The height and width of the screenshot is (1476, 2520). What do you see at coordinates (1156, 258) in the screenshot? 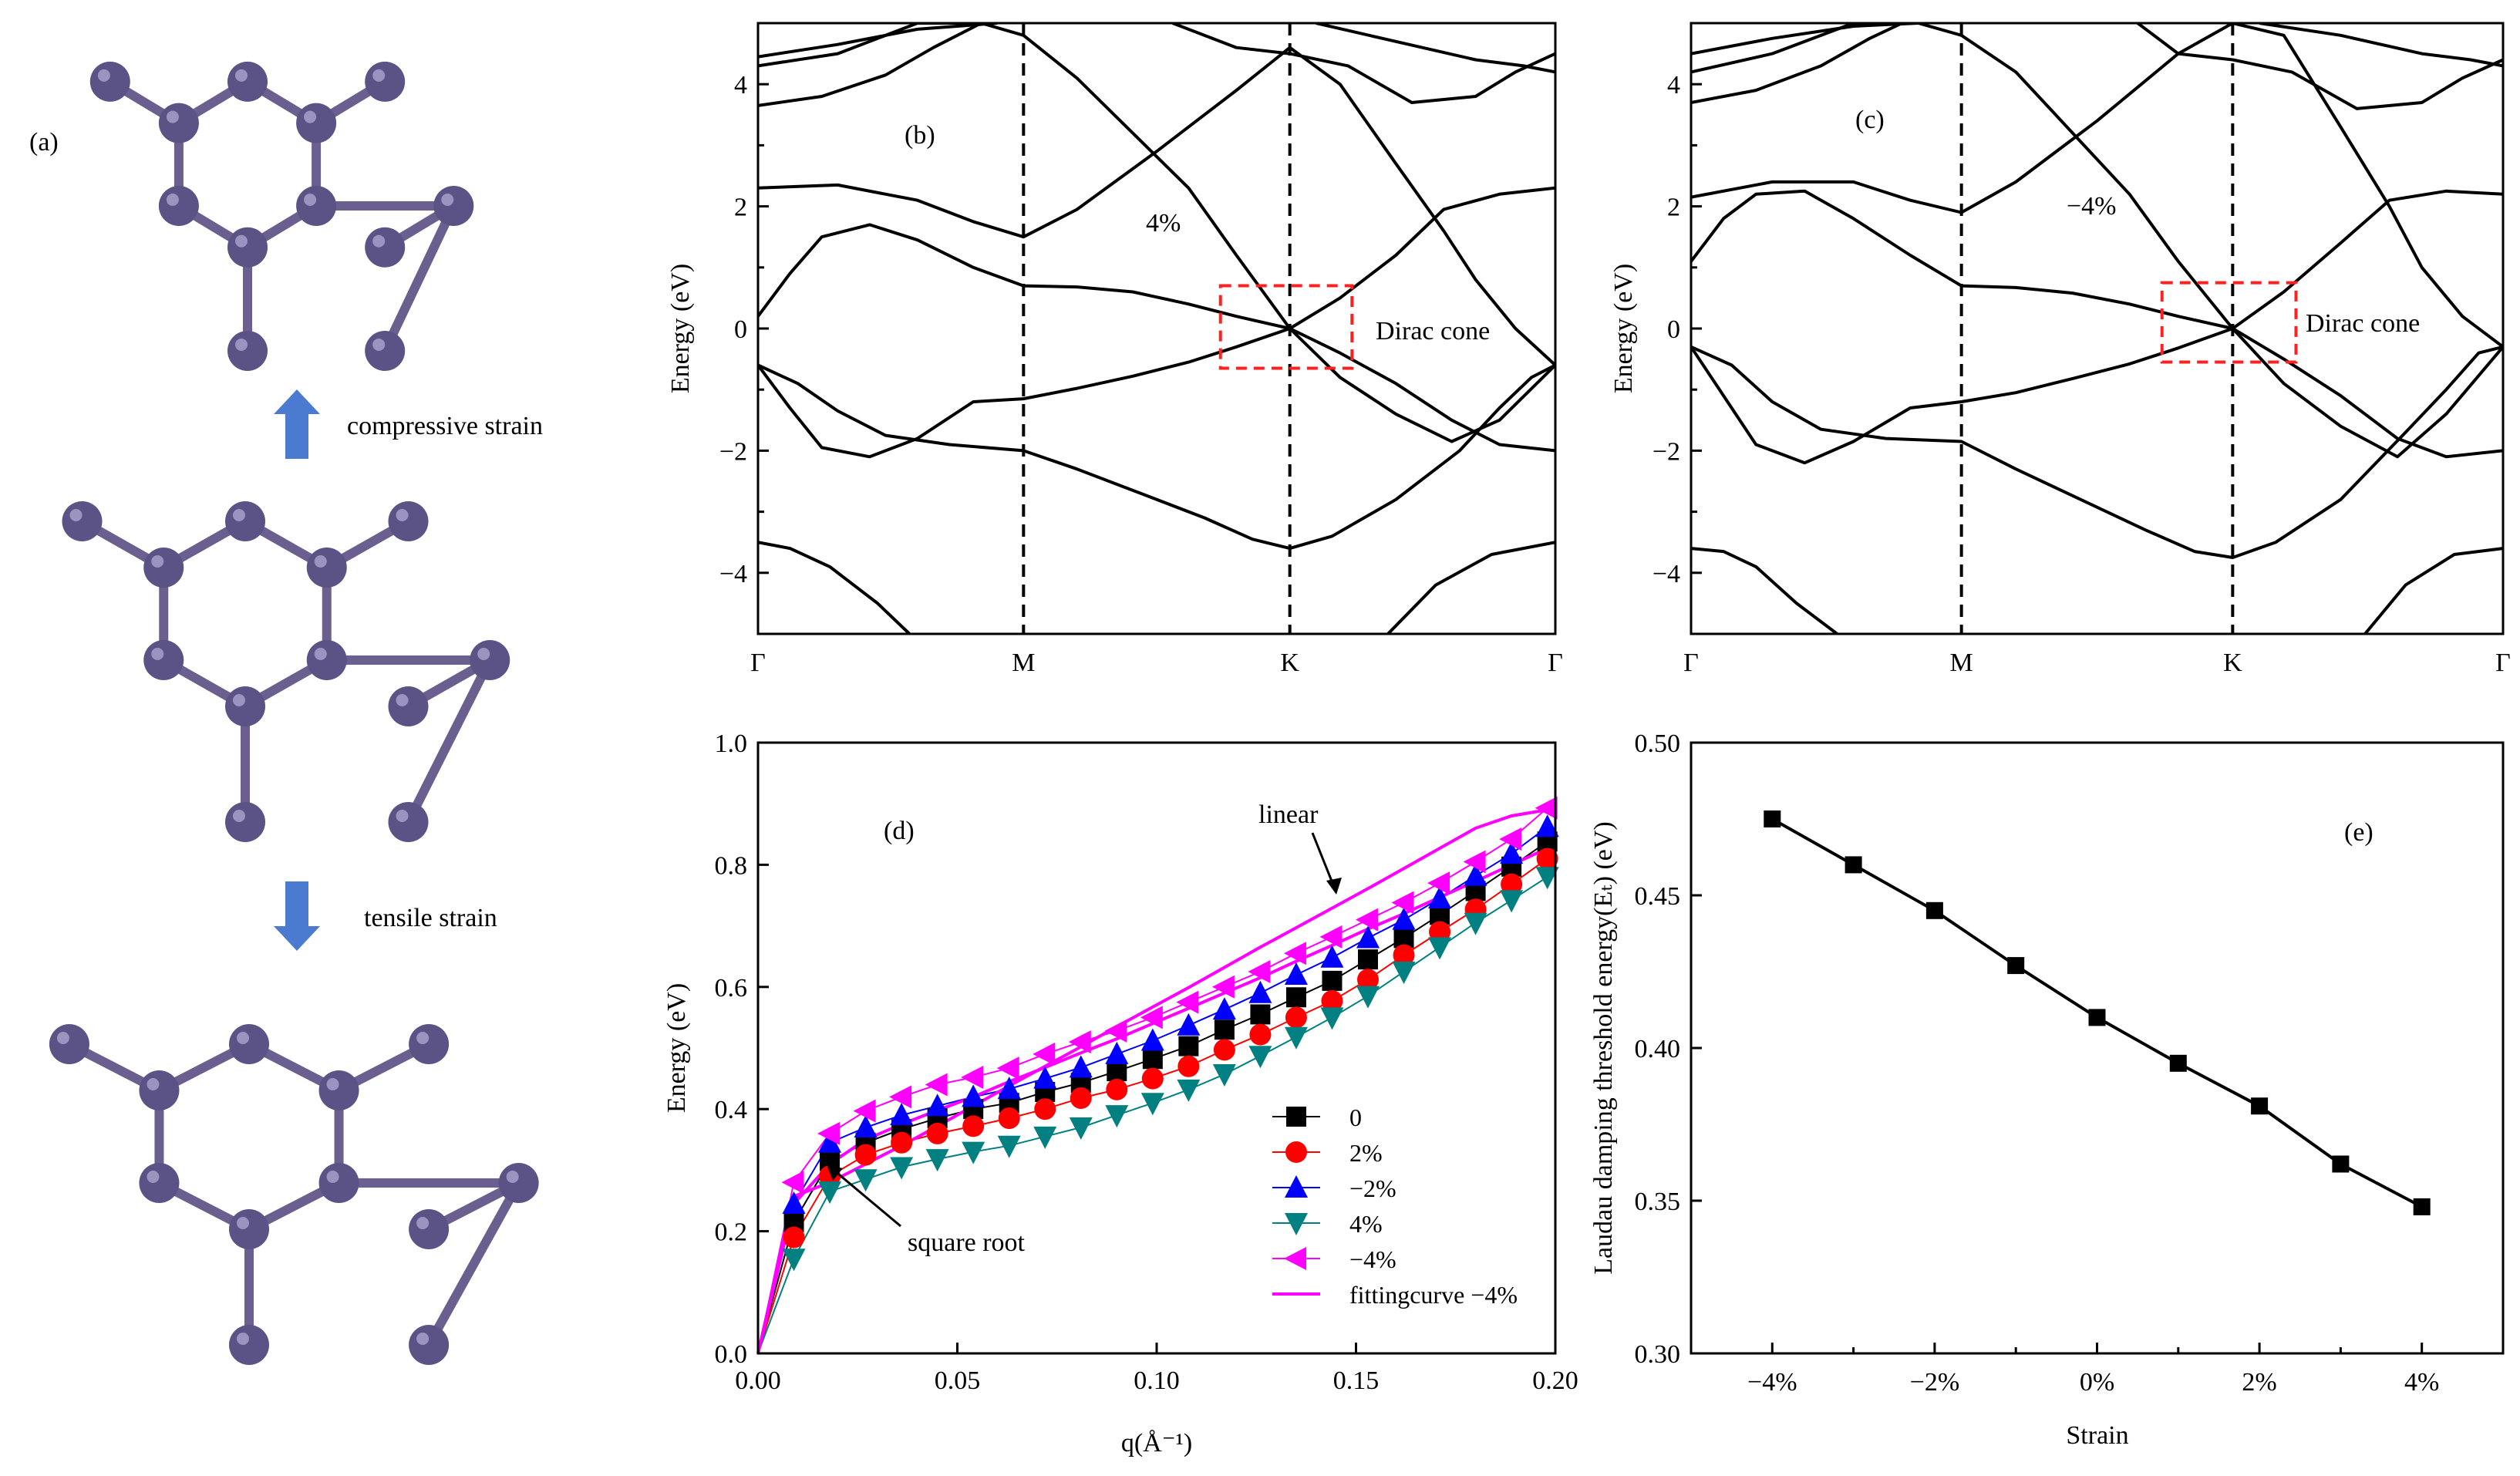
I see `band-c1` at bounding box center [1156, 258].